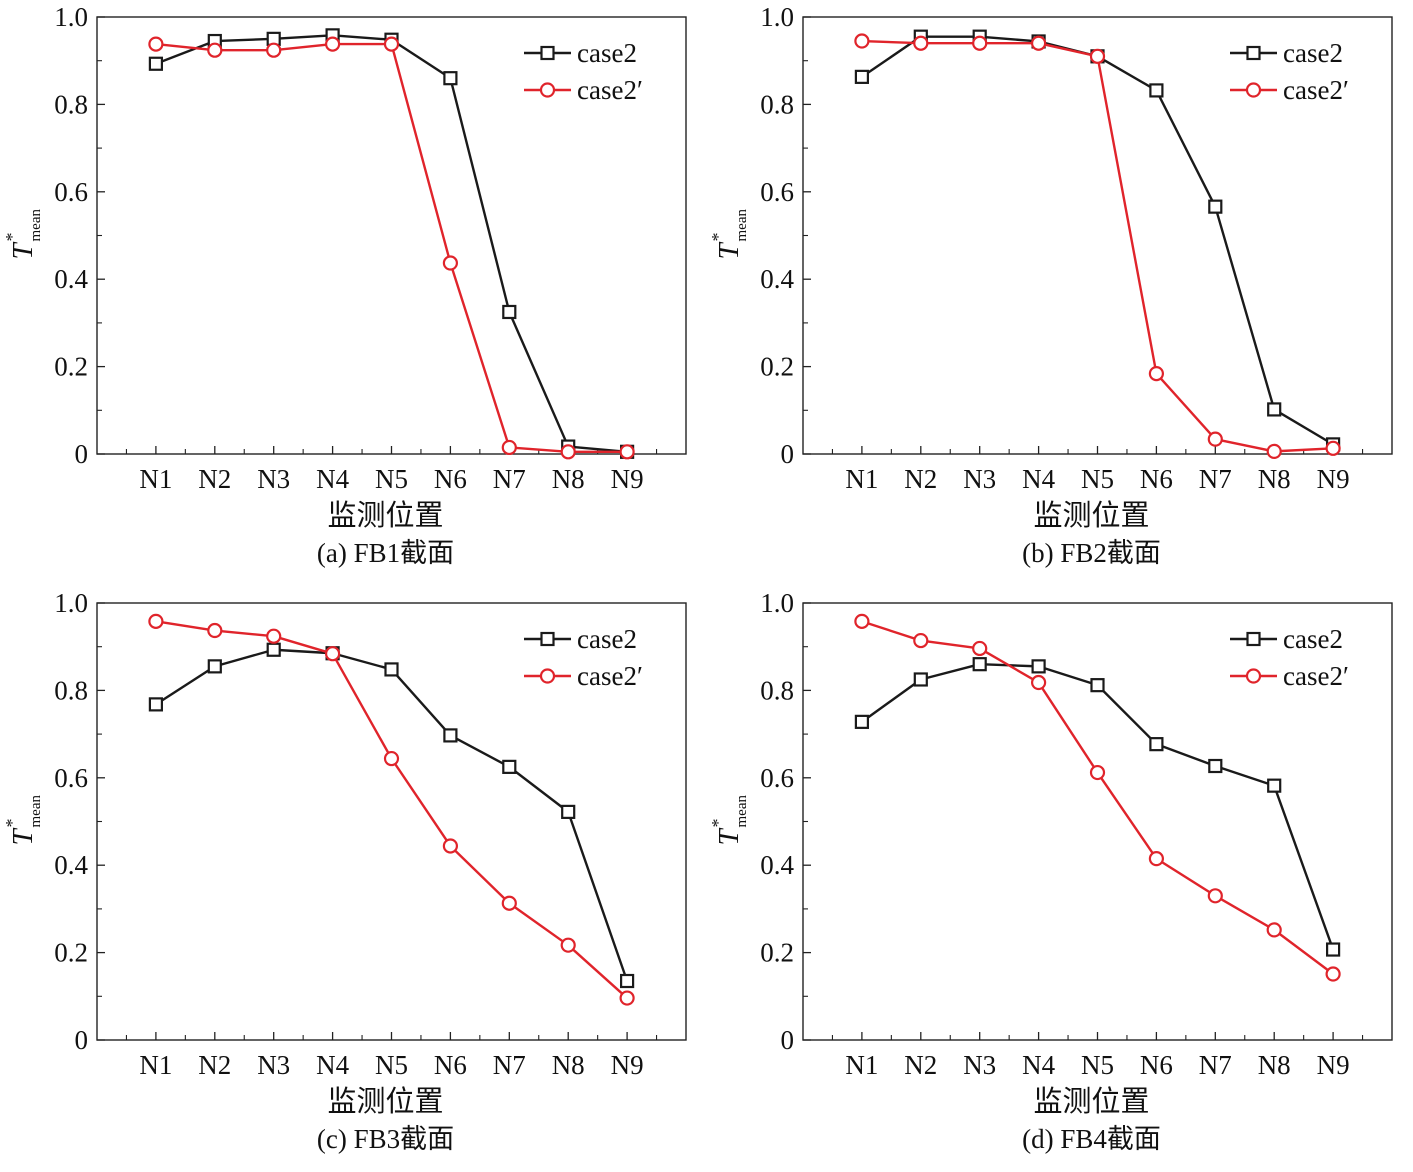  What do you see at coordinates (1274, 479) in the screenshot?
I see `x-tick-label: N8` at bounding box center [1274, 479].